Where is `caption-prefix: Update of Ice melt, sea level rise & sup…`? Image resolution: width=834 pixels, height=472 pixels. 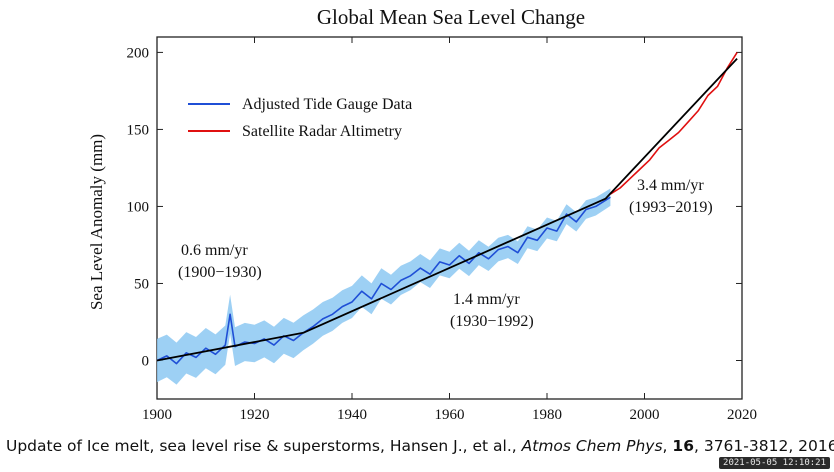
caption-prefix: Update of Ice melt, sea level rise & sup… is located at coordinates (264, 446).